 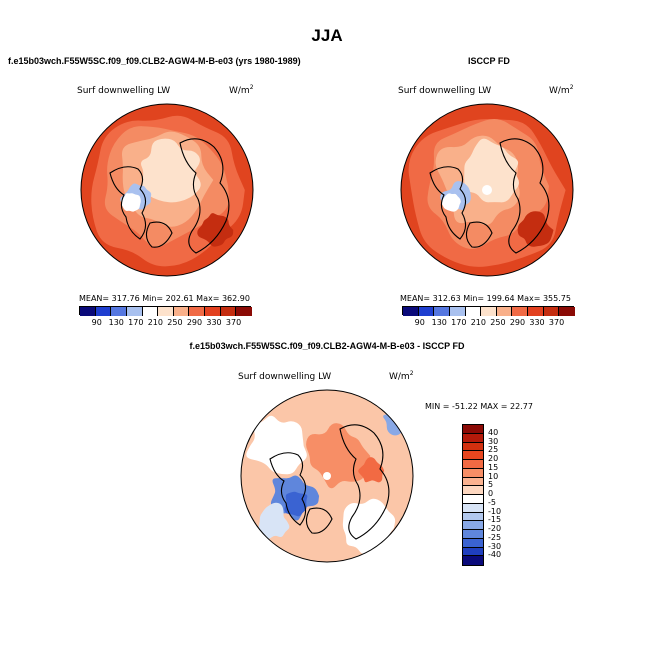 What do you see at coordinates (485, 298) in the screenshot?
I see `panel2-stats: MEAN= 312.63 Min= 199.64 Max= 355.75` at bounding box center [485, 298].